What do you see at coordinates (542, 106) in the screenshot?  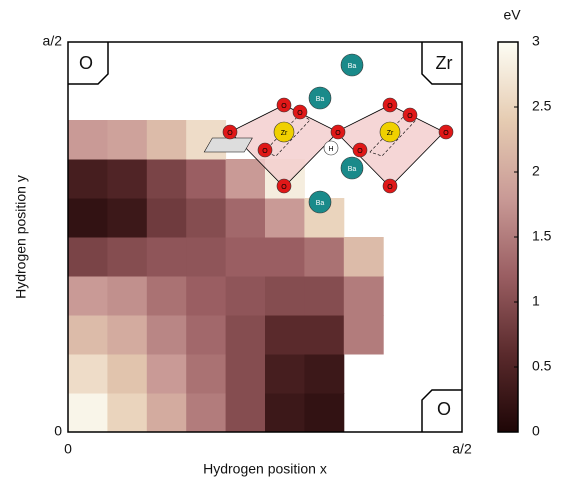 I see `colorbar-tick-label: 2.5` at bounding box center [542, 106].